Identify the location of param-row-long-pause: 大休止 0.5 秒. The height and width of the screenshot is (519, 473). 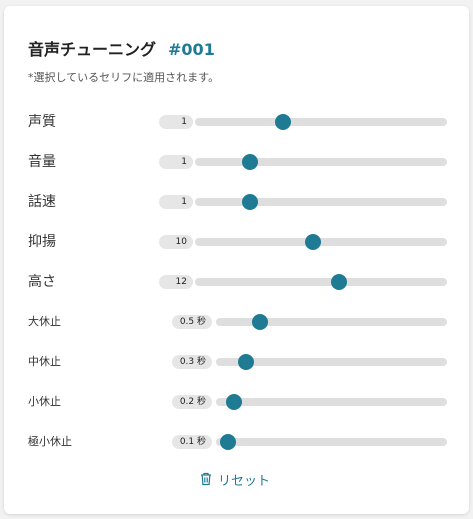
(236, 322).